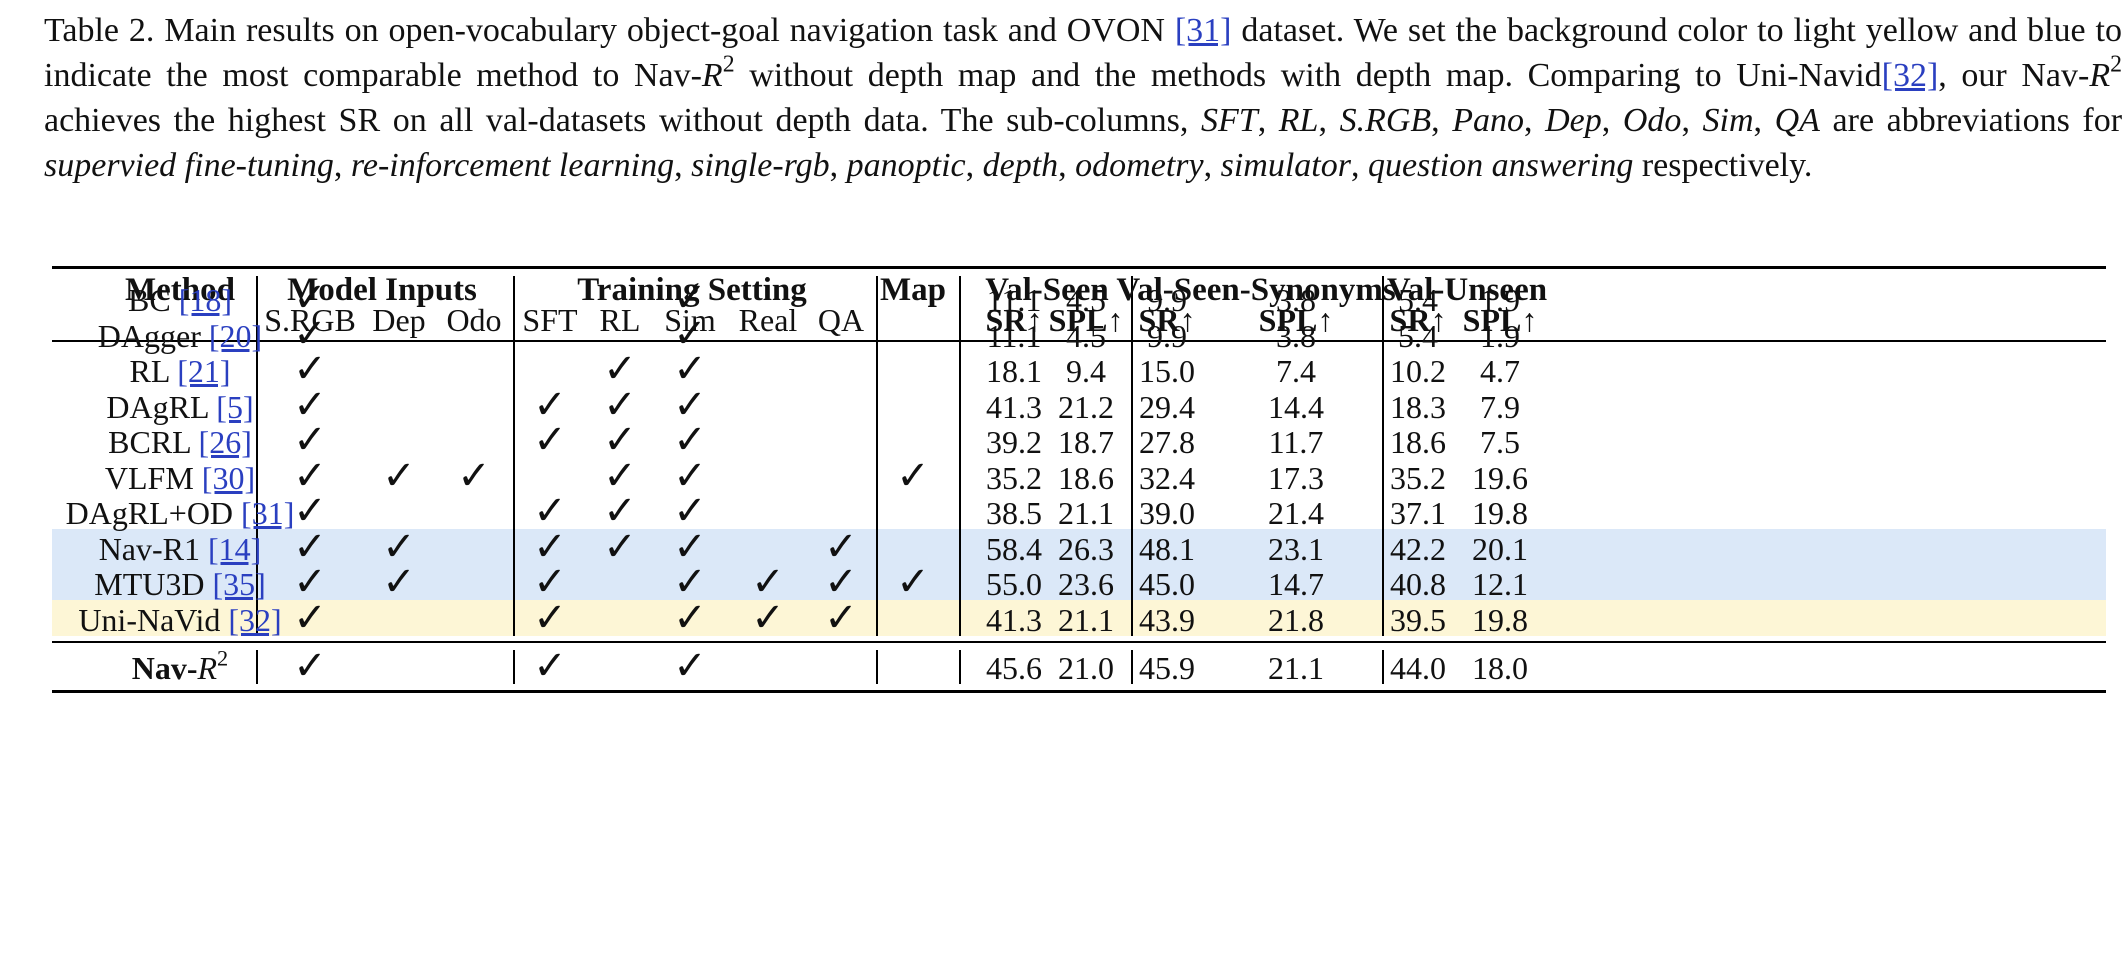  I want to click on value-cell: 7.9, so click(1500, 406).